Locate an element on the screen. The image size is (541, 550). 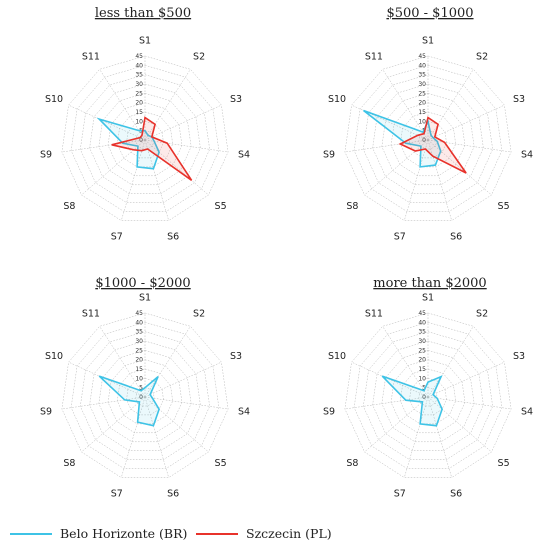
legend-label-szczecin: Szczecin (PL) is located at coordinates (289, 533).